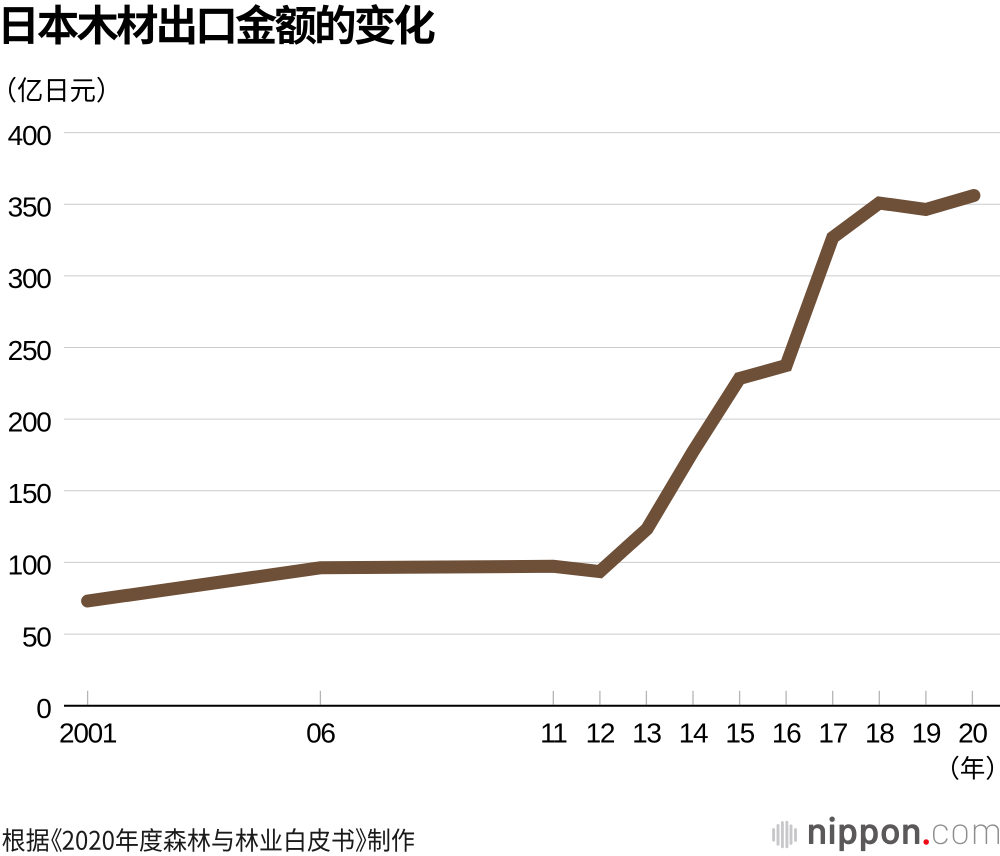  What do you see at coordinates (30, 421) in the screenshot?
I see `svg-text: 200` at bounding box center [30, 421].